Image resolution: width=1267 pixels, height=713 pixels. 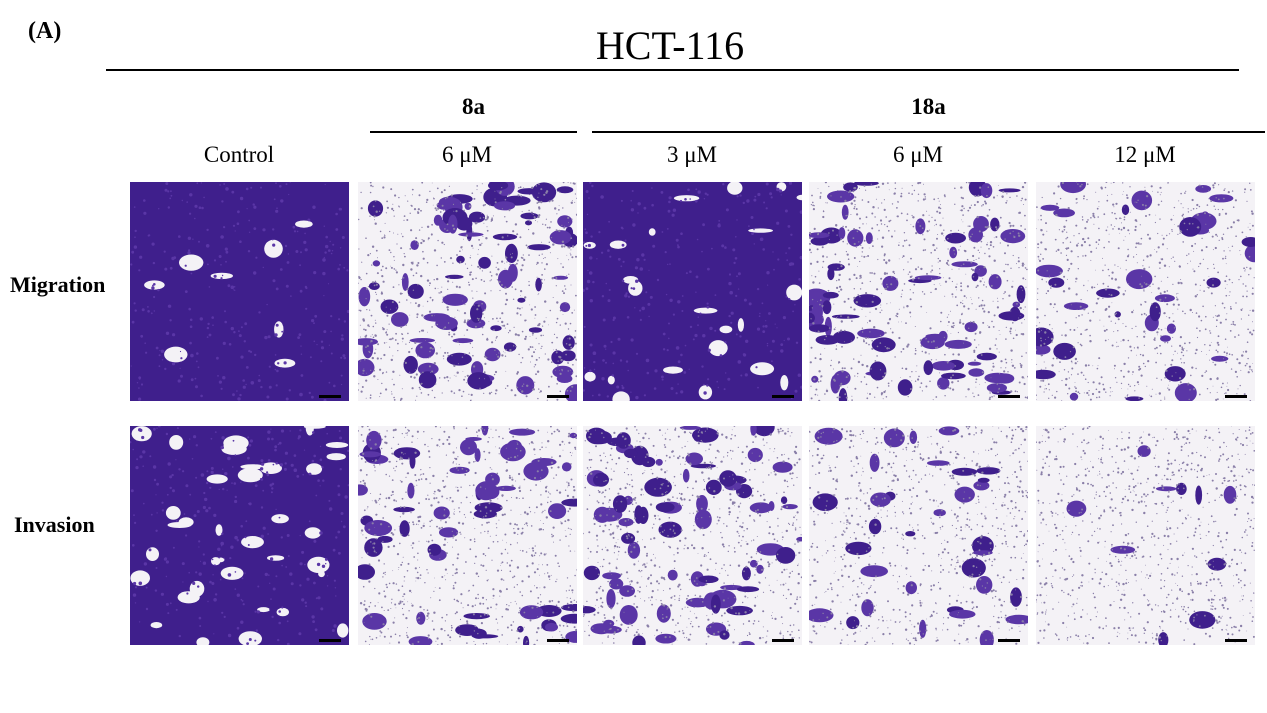 What do you see at coordinates (918, 291) in the screenshot?
I see `micrograph-migration-18a-6um` at bounding box center [918, 291].